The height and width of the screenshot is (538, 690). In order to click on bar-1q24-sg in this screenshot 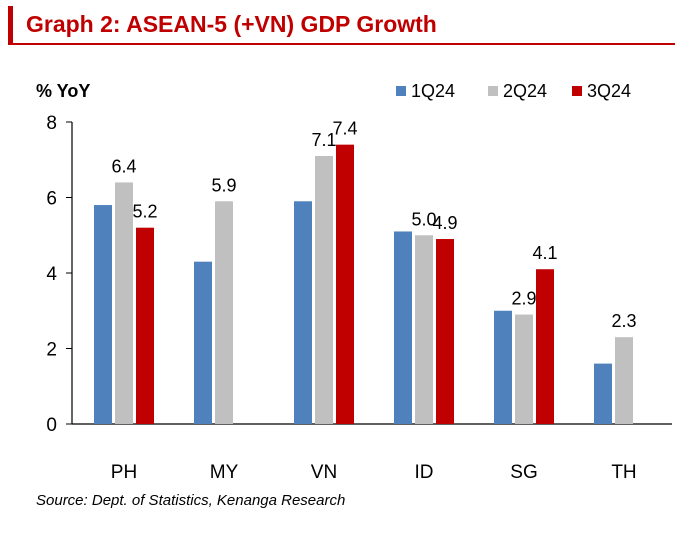, I will do `click(503, 367)`.